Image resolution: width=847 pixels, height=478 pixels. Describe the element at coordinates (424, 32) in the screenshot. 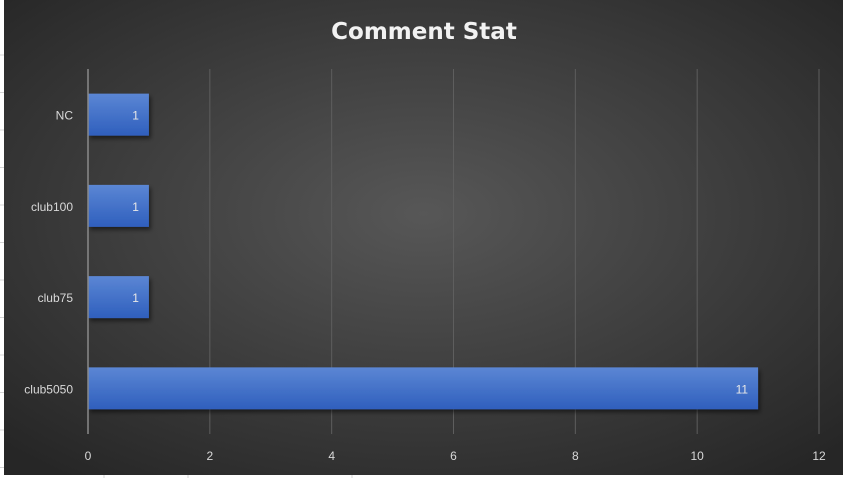

I see `chart-title: Comment Stat` at that location.